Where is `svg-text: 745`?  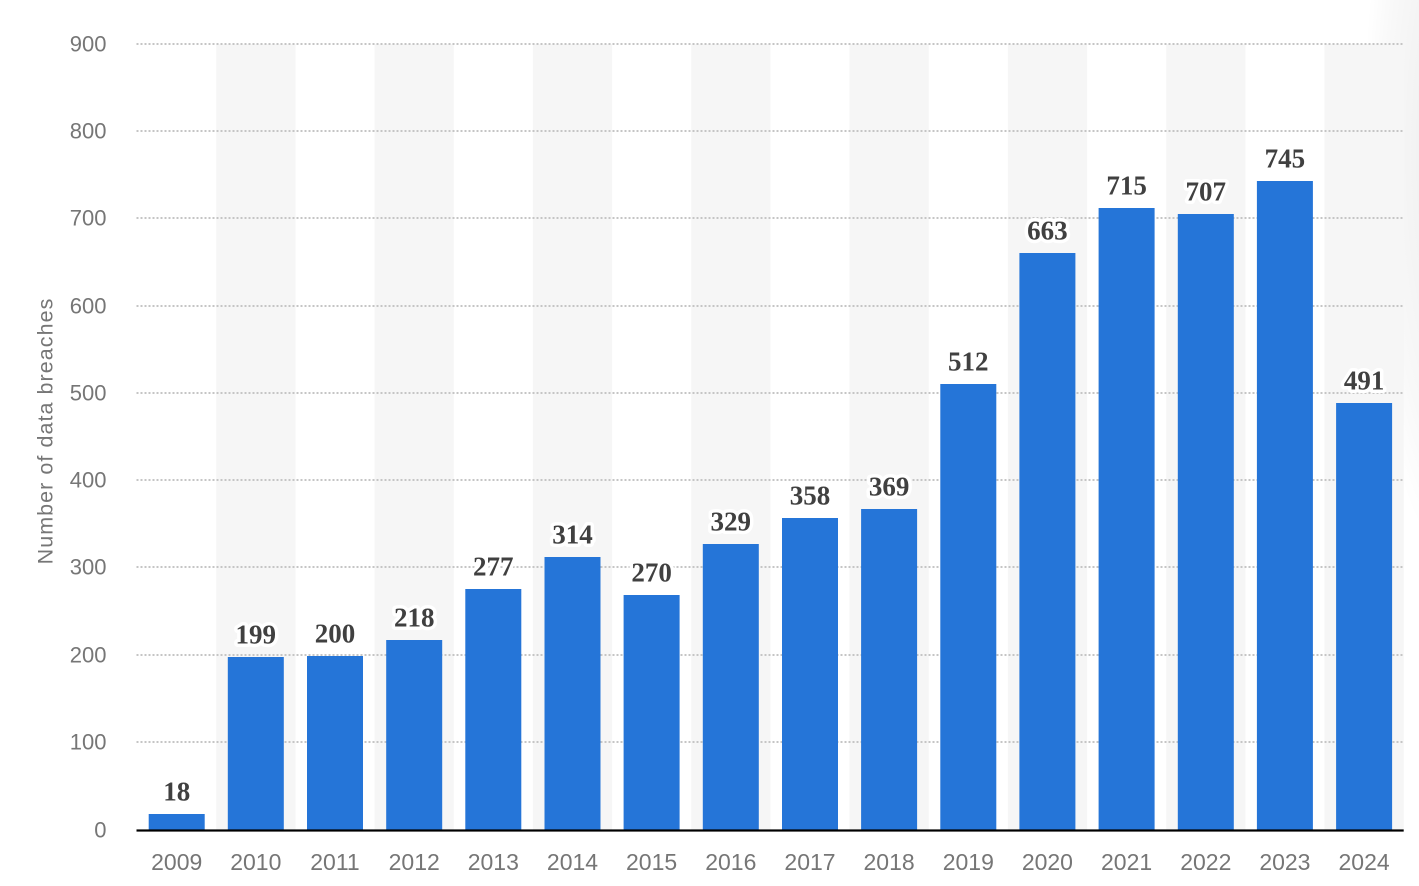 svg-text: 745 is located at coordinates (1285, 159).